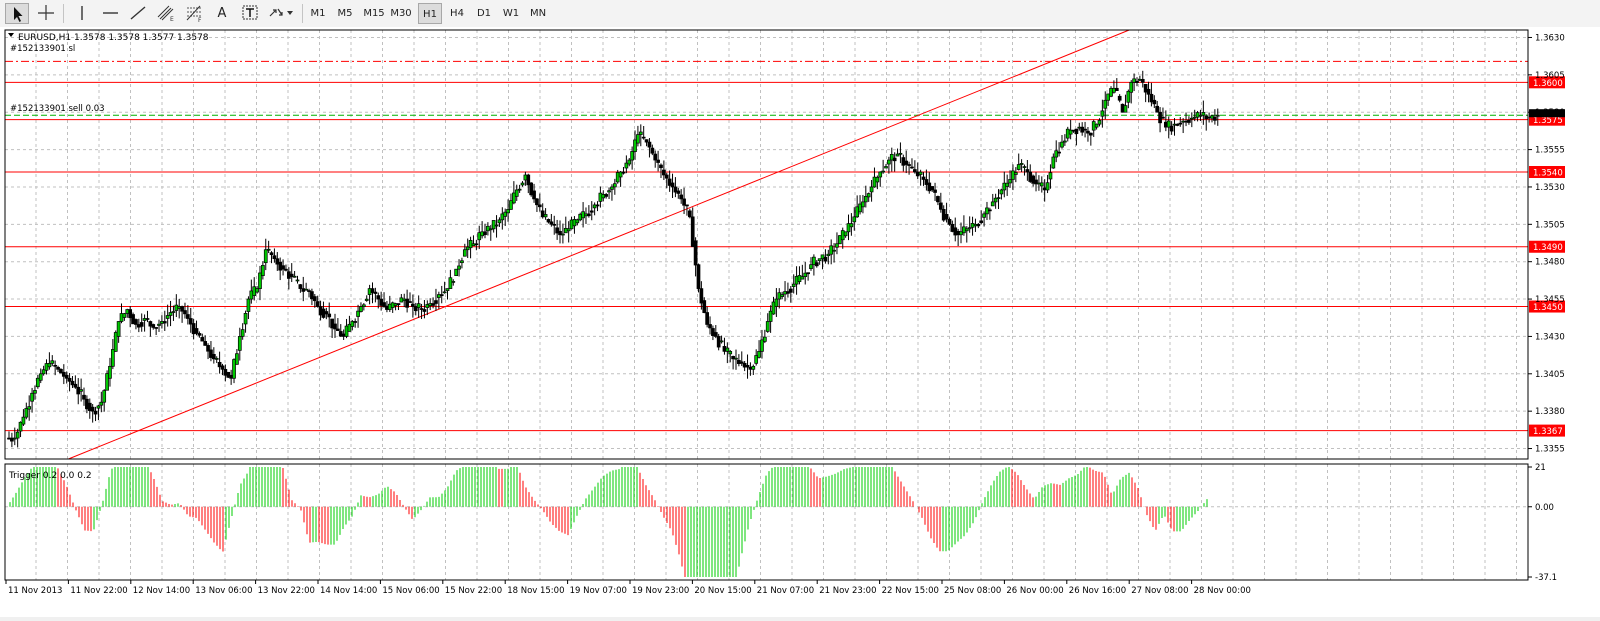 The width and height of the screenshot is (1600, 621). I want to click on collapse-arrow-icon, so click(11, 35).